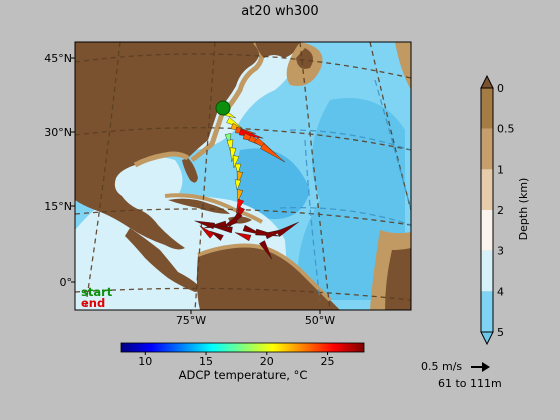 The height and width of the screenshot is (420, 560). What do you see at coordinates (506, 129) in the screenshot?
I see `depth-tick-label: 0.5` at bounding box center [506, 129].